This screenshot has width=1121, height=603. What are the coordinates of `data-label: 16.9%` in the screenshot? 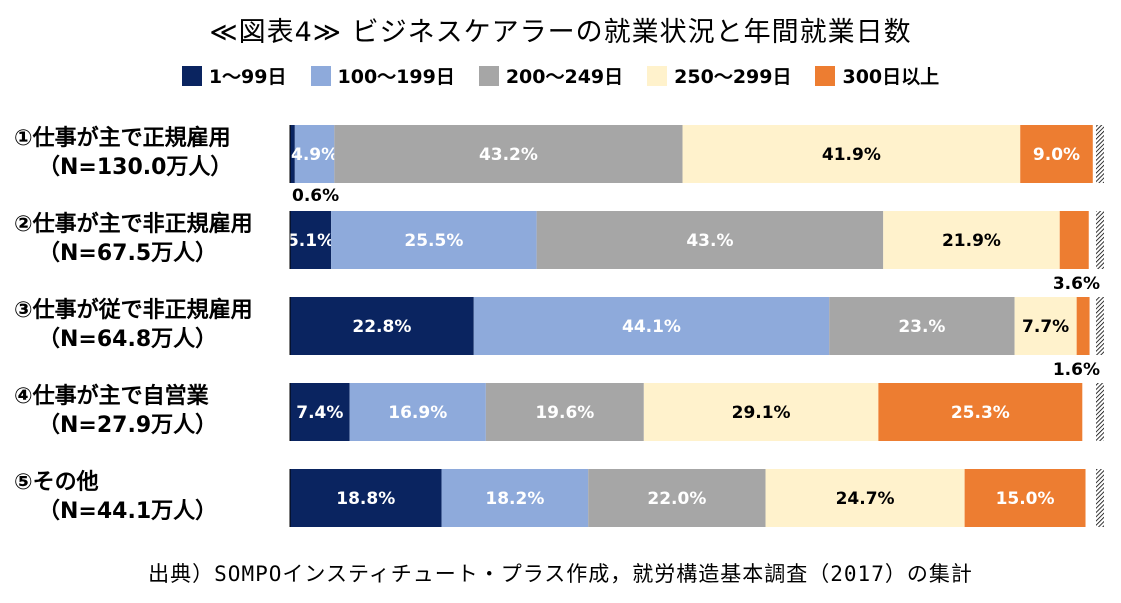 It's located at (417, 413).